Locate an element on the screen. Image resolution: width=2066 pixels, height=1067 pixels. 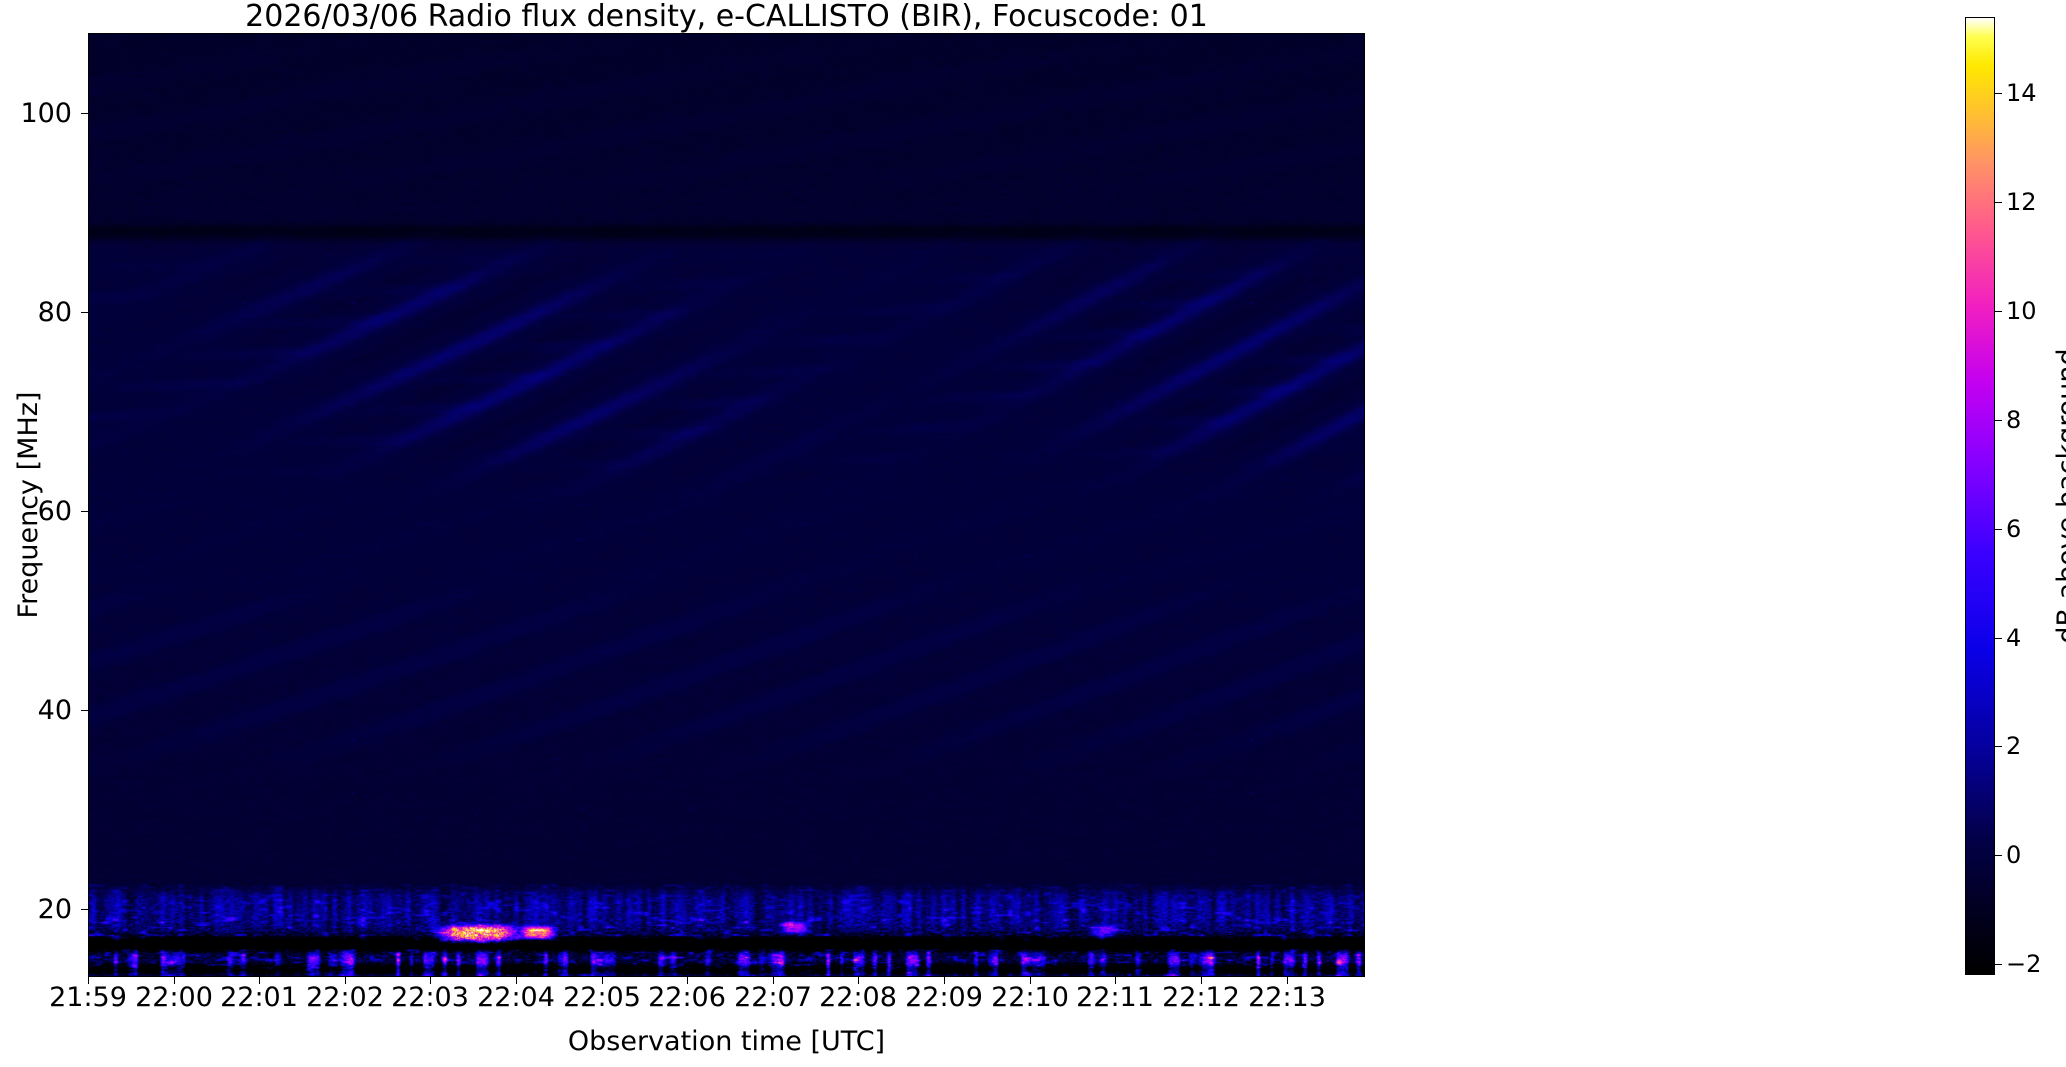
x-tick-label: 22:12 is located at coordinates (1201, 997).